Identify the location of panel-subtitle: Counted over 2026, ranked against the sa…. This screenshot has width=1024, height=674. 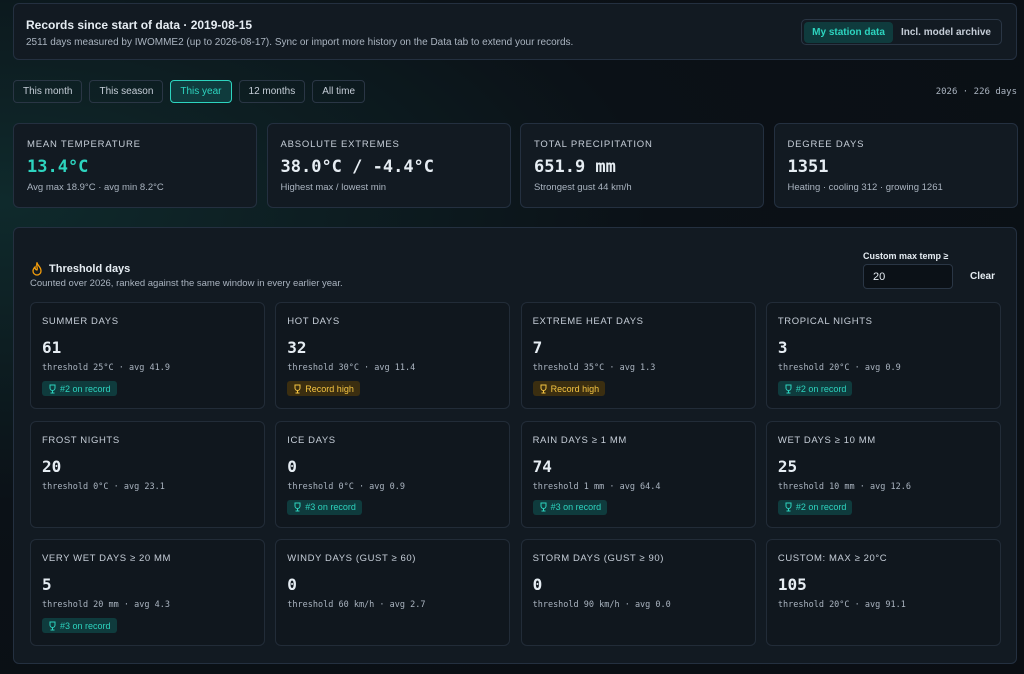
(186, 283).